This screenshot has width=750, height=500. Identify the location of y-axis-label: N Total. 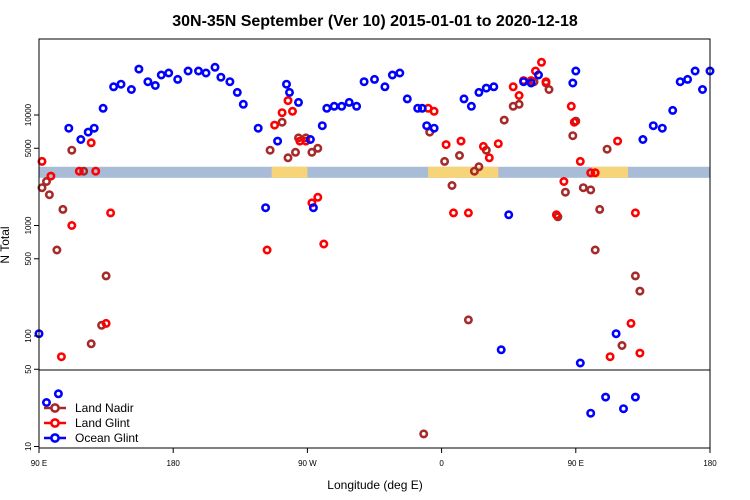
(6, 244).